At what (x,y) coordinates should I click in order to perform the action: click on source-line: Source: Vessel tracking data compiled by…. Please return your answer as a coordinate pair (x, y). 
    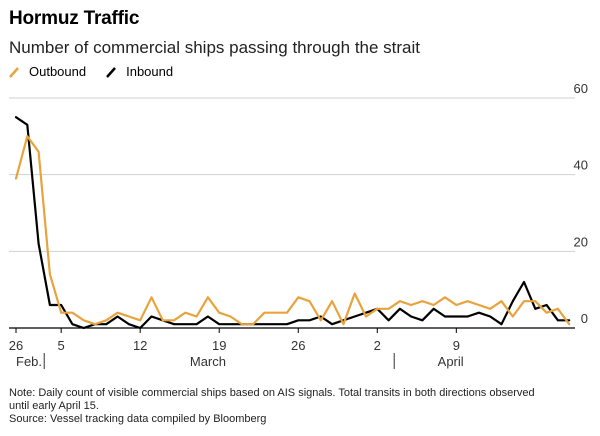
    Looking at the image, I should click on (138, 419).